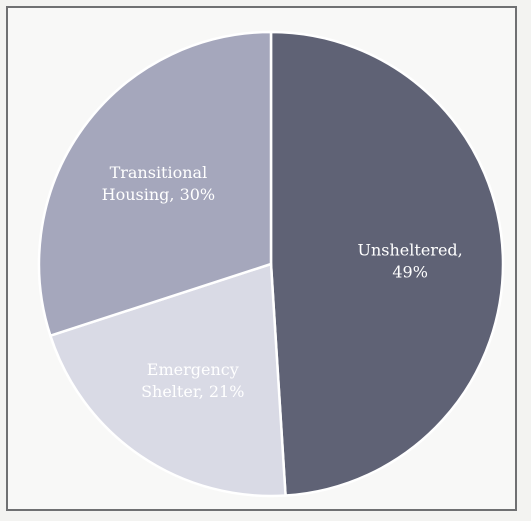 The height and width of the screenshot is (521, 531). I want to click on slice-label: Transitional Housing, 30%, so click(159, 183).